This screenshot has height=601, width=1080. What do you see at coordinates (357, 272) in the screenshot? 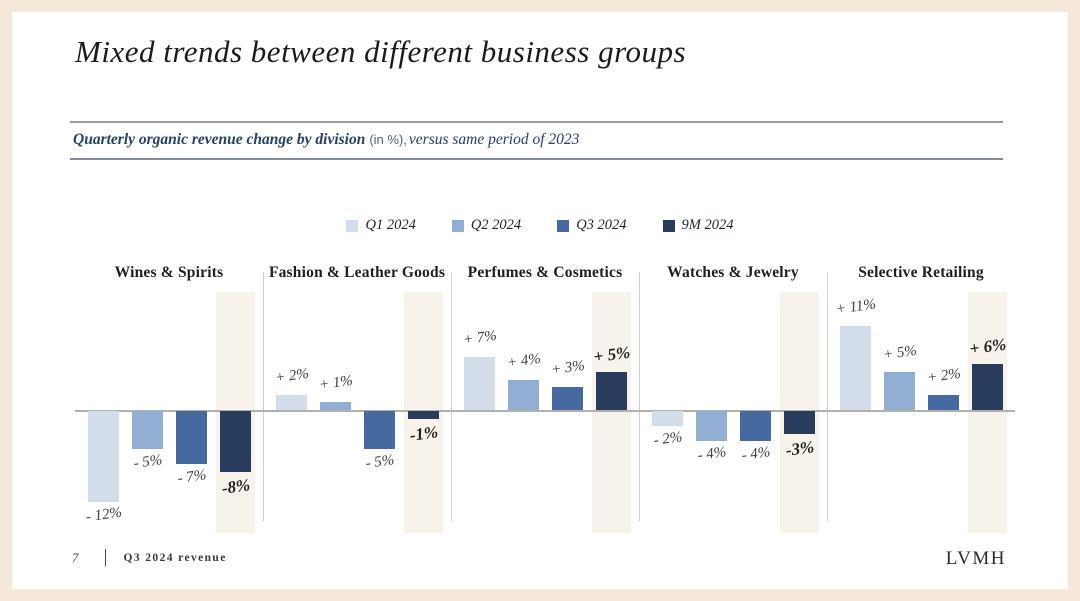
I see `group-title: Fashion & Leather Goods` at bounding box center [357, 272].